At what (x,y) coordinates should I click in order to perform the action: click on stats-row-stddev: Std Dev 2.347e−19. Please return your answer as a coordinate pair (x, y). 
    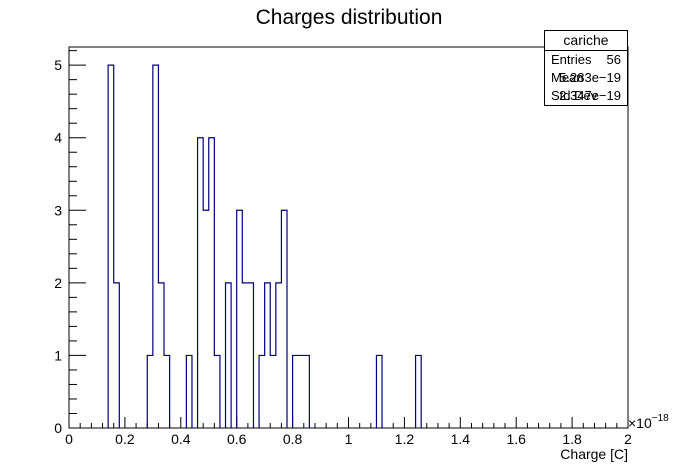
    Looking at the image, I should click on (586, 96).